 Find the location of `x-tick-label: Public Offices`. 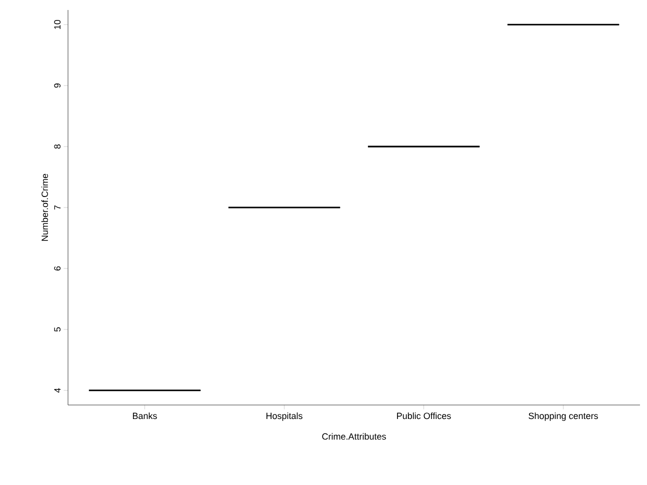

x-tick-label: Public Offices is located at coordinates (424, 416).